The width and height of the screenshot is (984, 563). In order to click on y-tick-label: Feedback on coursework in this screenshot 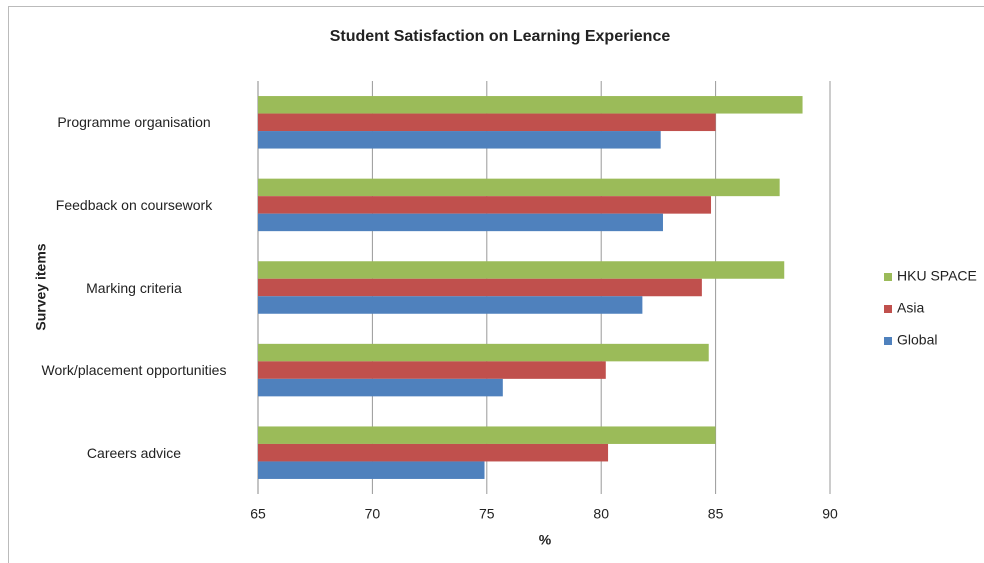, I will do `click(134, 204)`.